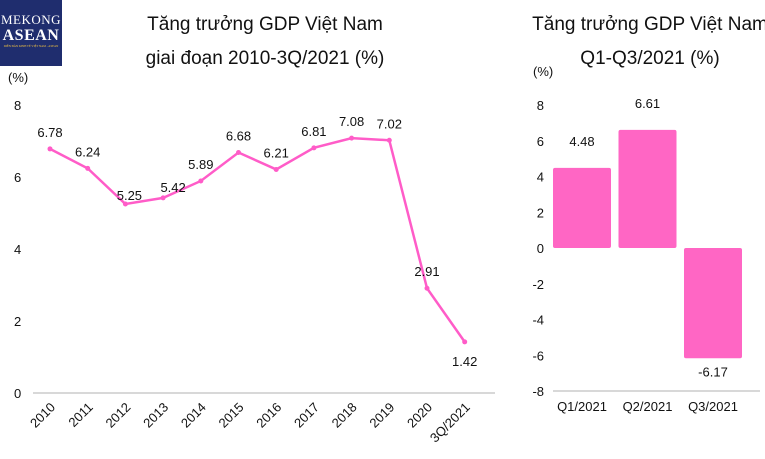  What do you see at coordinates (80, 415) in the screenshot?
I see `x-tick-label: 2011` at bounding box center [80, 415].